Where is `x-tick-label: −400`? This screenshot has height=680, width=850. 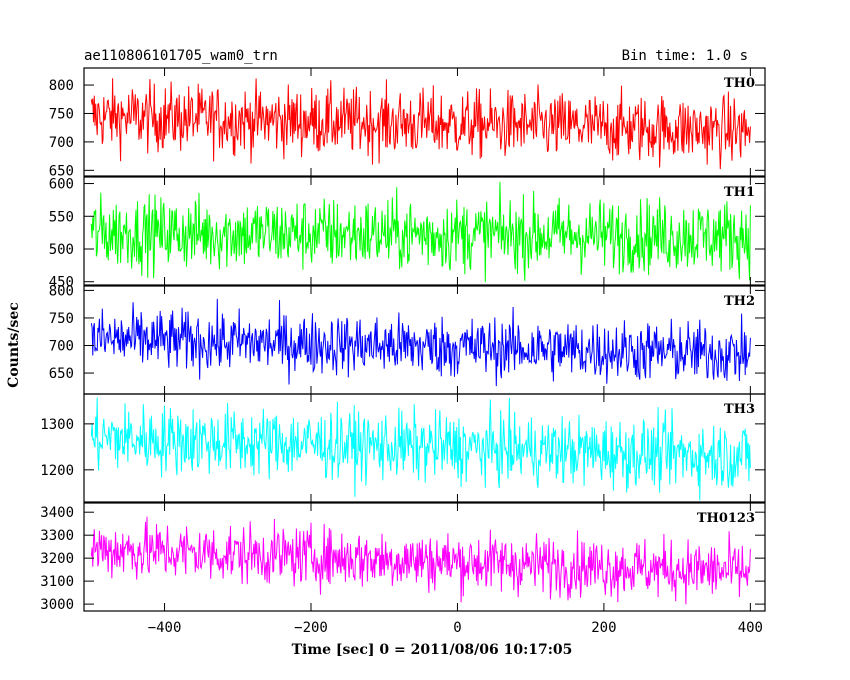
x-tick-label: −400 is located at coordinates (165, 628).